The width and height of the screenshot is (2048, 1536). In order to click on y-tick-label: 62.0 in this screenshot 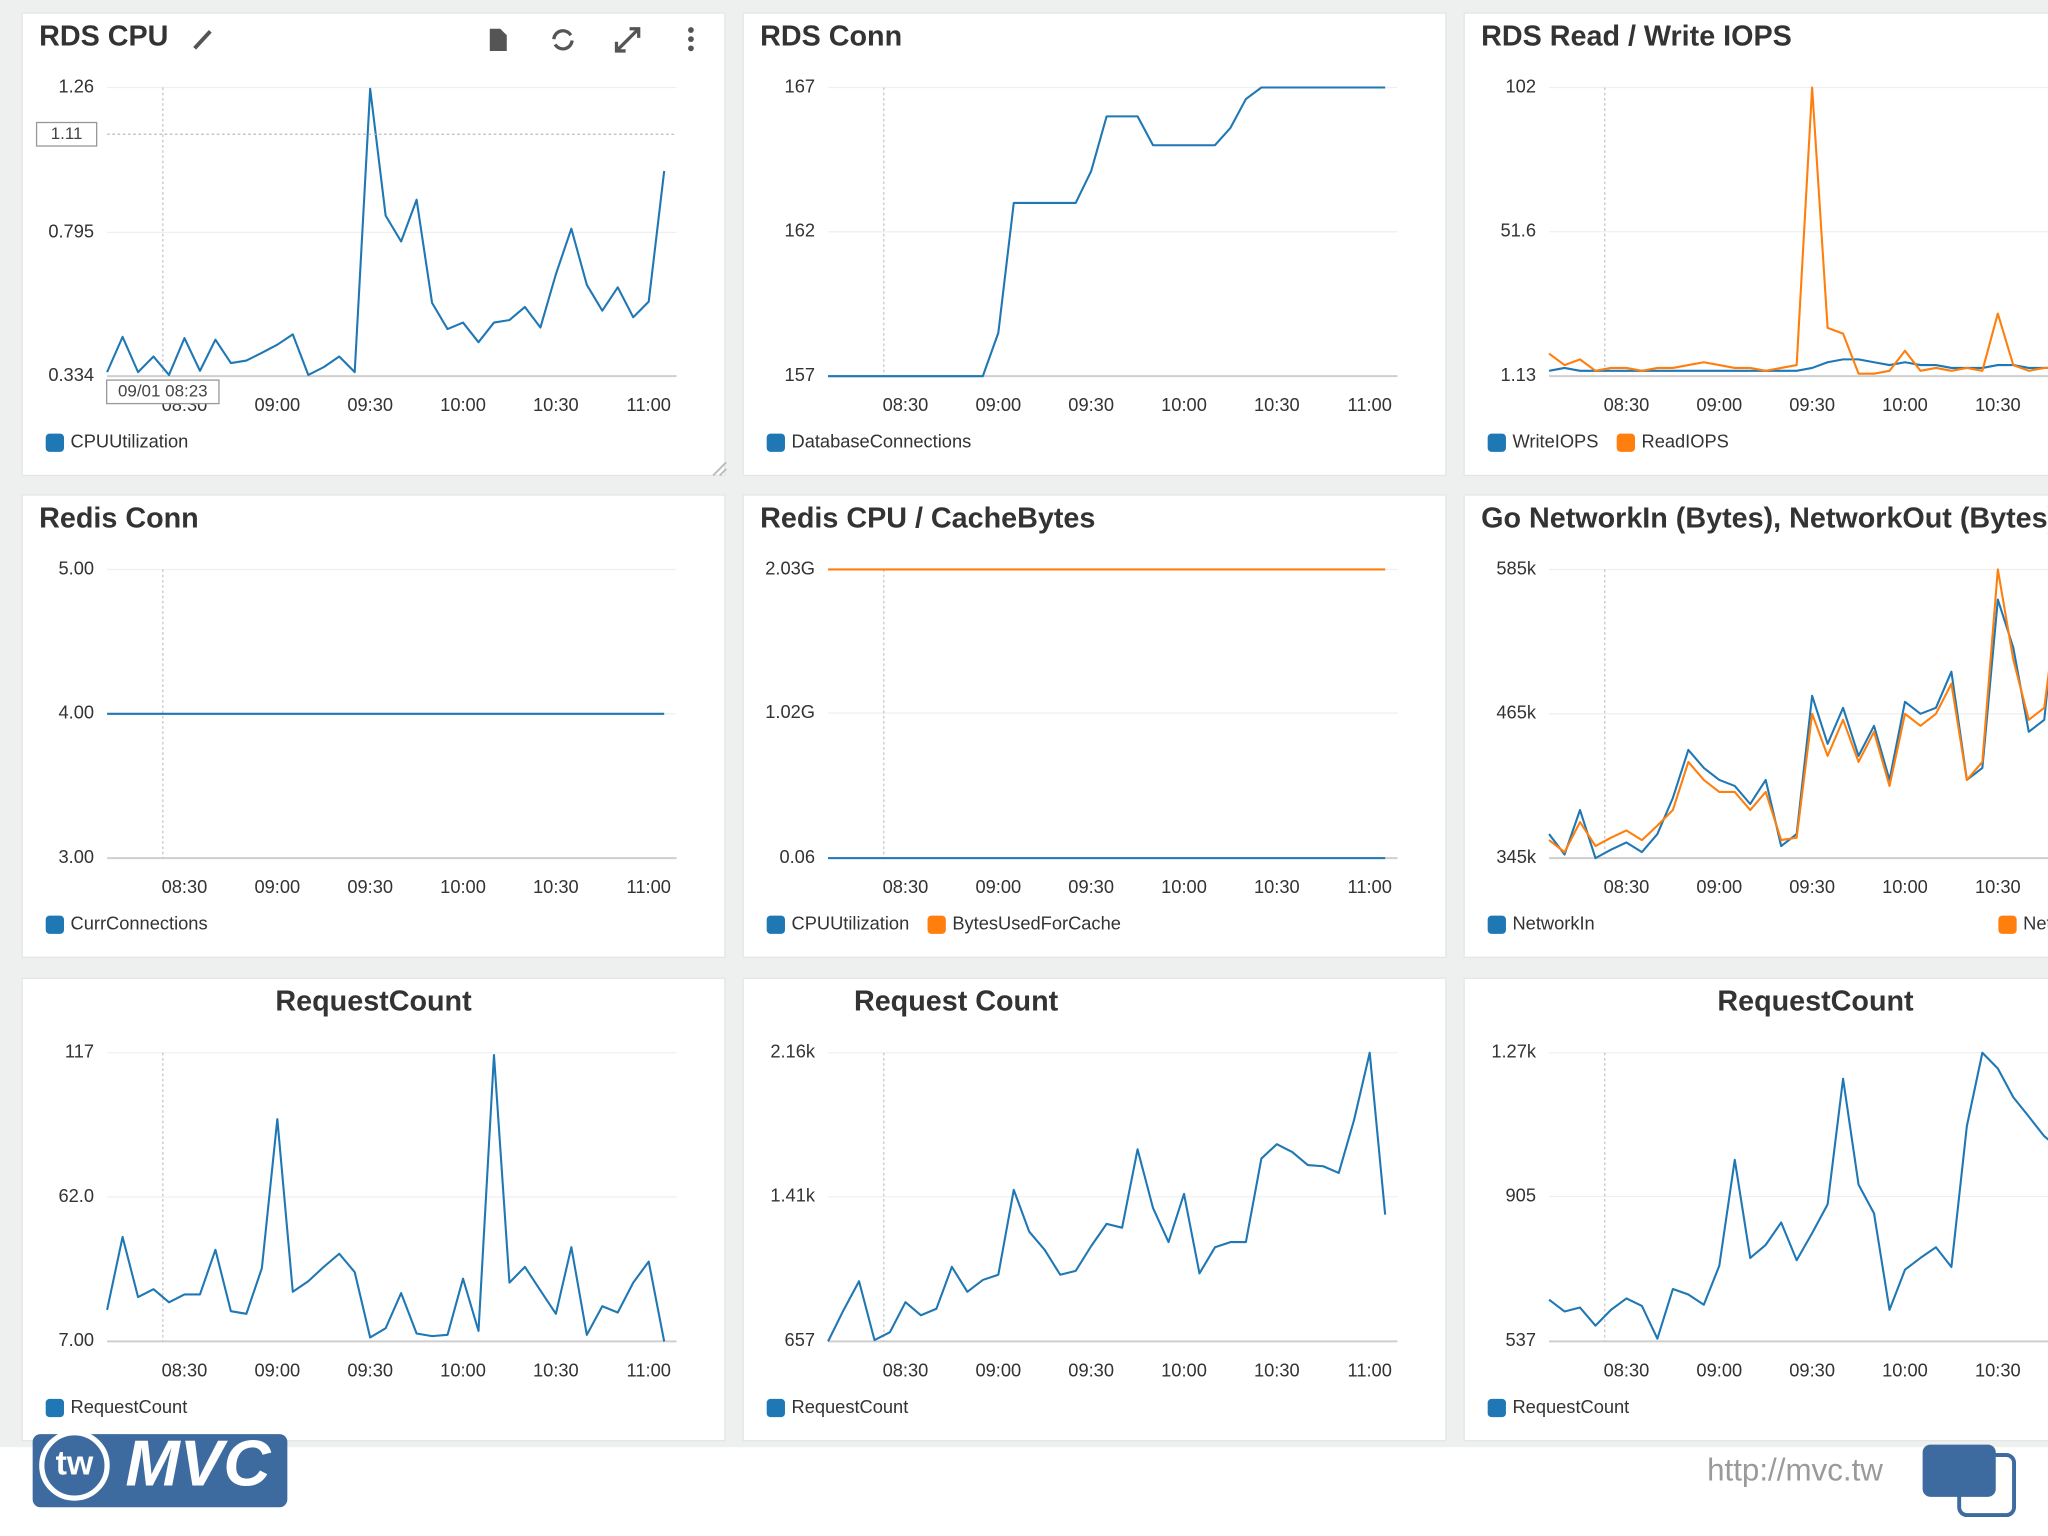, I will do `click(76, 1195)`.